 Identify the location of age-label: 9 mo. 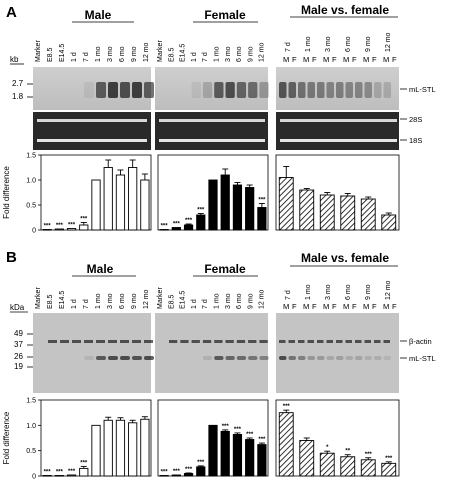
(368, 44).